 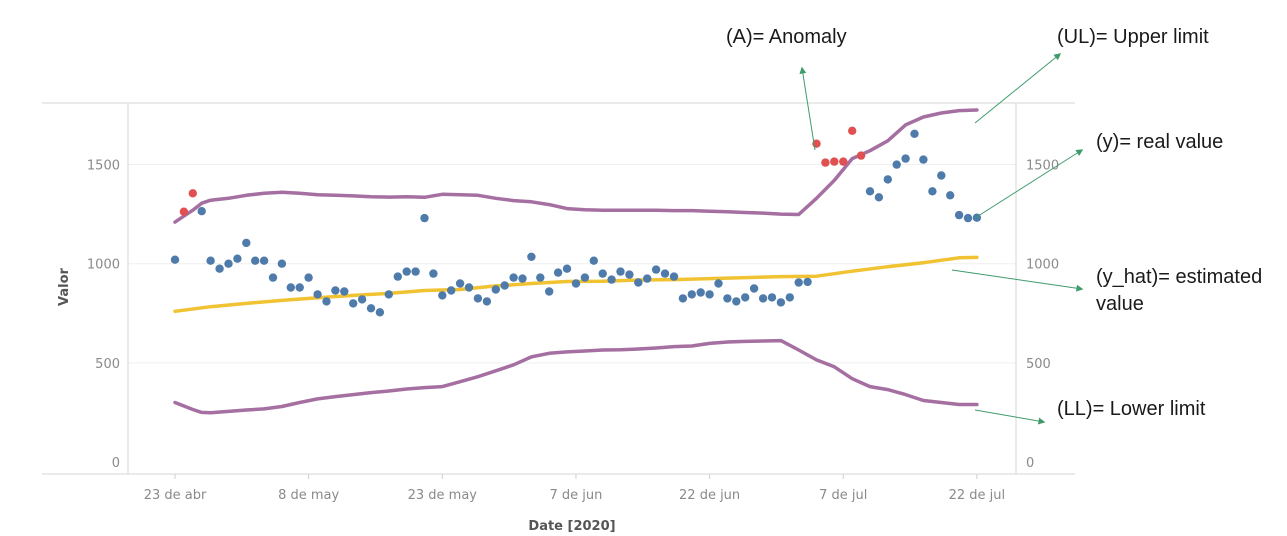 What do you see at coordinates (103, 315) in the screenshot?
I see `y-ticks-left: 0 500 1000 1500` at bounding box center [103, 315].